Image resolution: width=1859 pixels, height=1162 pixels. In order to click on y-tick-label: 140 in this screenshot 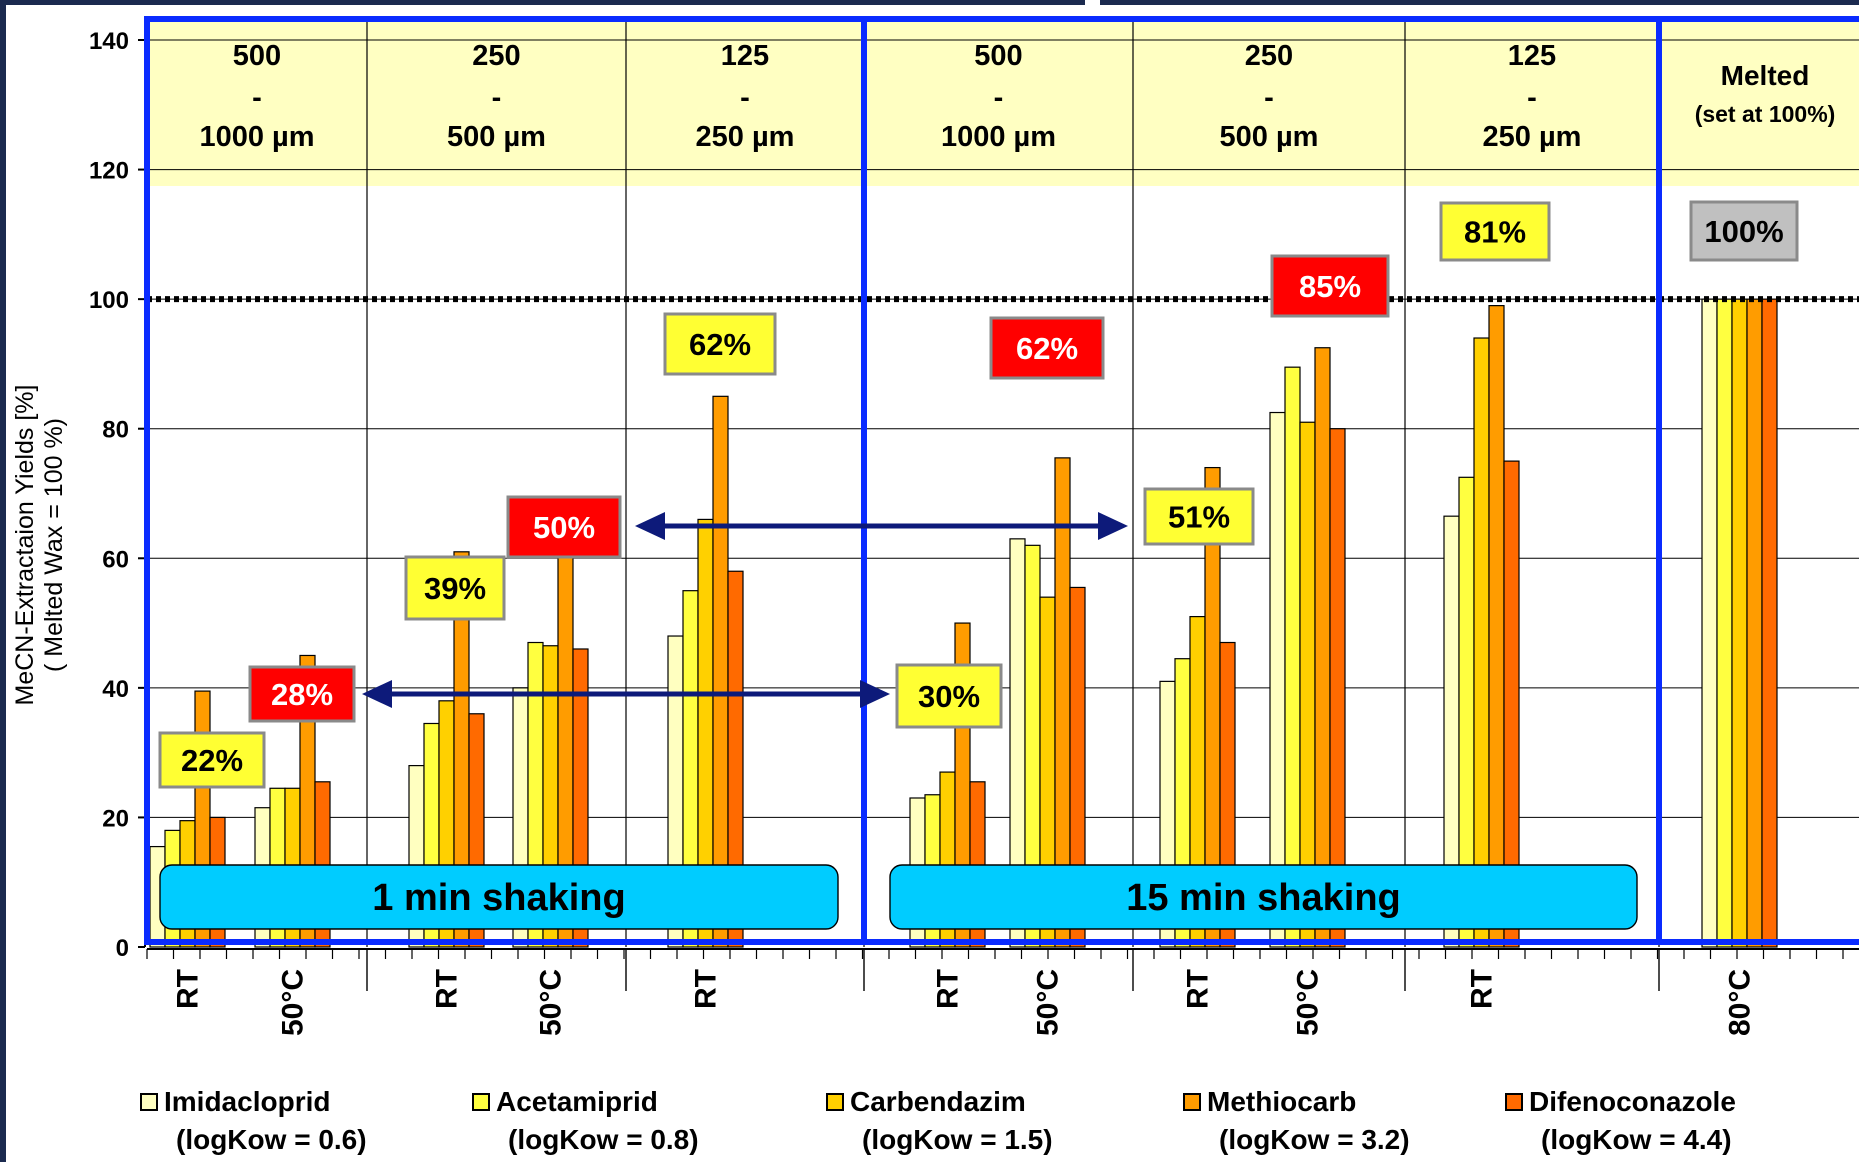, I will do `click(109, 41)`.